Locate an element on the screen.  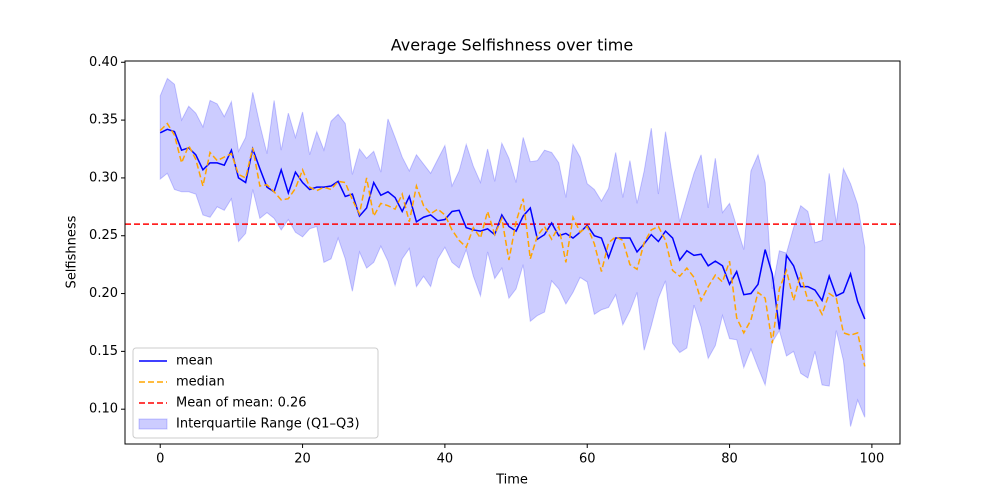
y-tick-label: 0.25 is located at coordinates (103, 235).